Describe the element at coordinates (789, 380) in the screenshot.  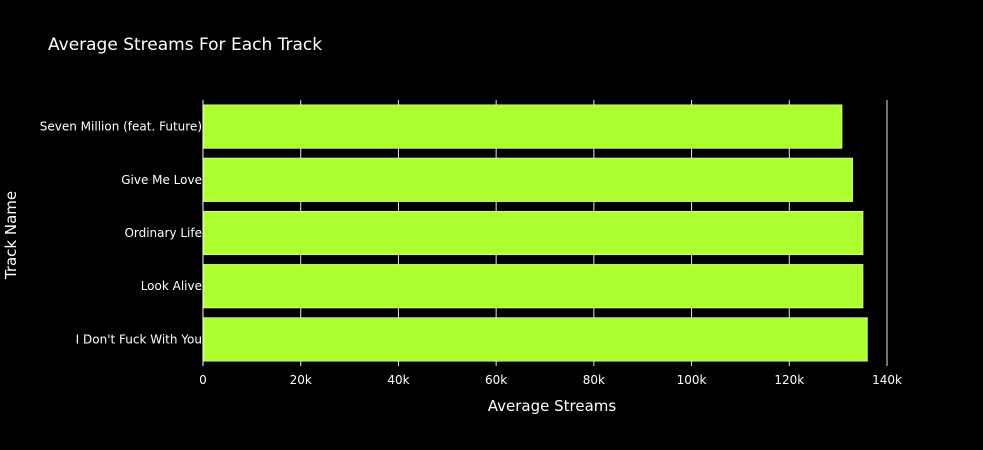
I see `x-tick-label: 120k` at that location.